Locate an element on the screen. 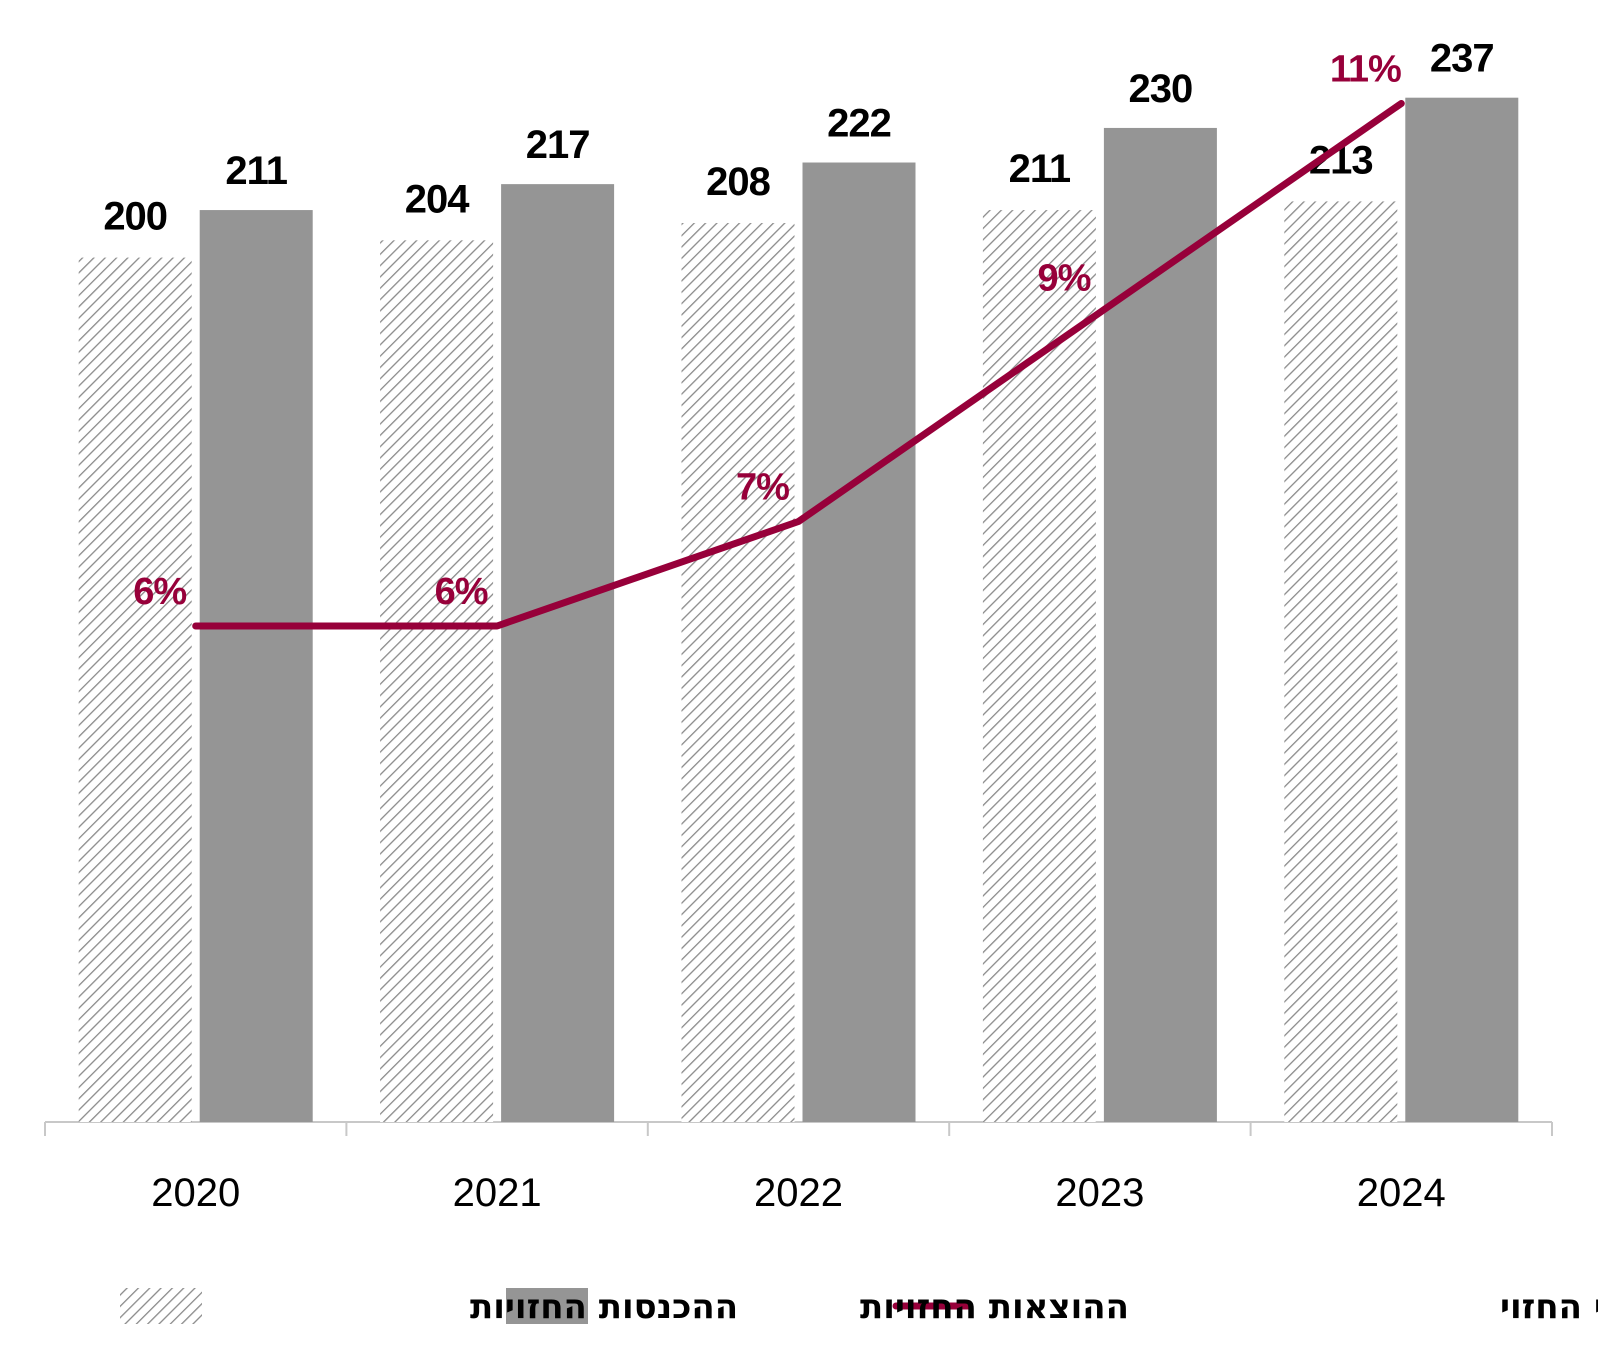 The width and height of the screenshot is (1598, 1370). x-tick-label: 2024 is located at coordinates (1401, 1193).